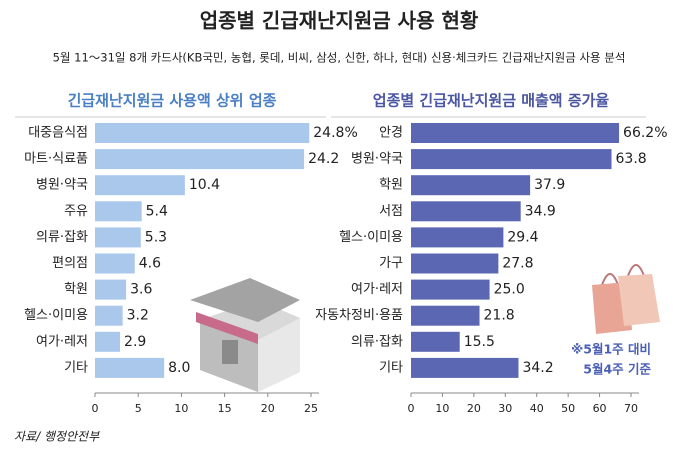 The height and width of the screenshot is (452, 679). I want to click on panel-title: 업종별 긴급재난지원금 매출액 증가율, so click(491, 101).